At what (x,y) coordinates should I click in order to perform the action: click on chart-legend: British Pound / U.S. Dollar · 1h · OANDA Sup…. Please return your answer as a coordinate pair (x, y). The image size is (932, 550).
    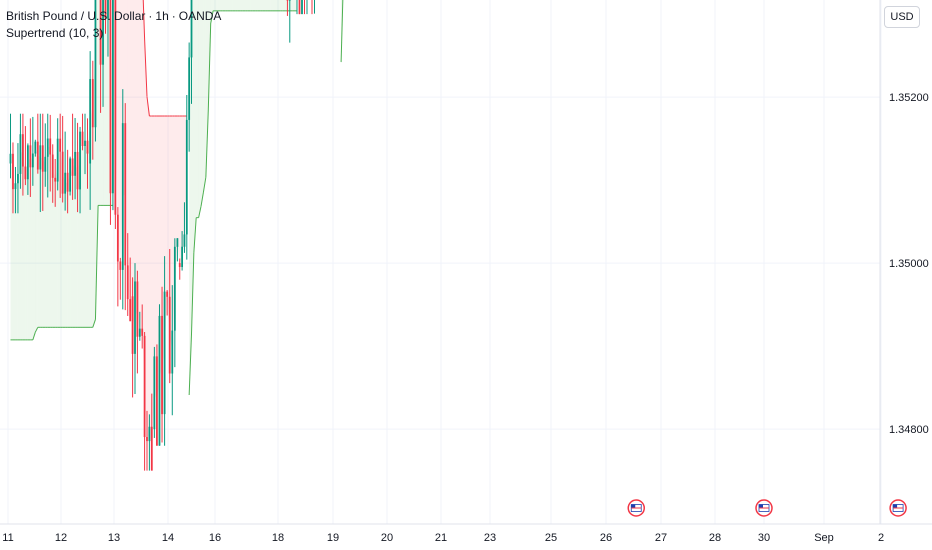
    Looking at the image, I should click on (113, 25).